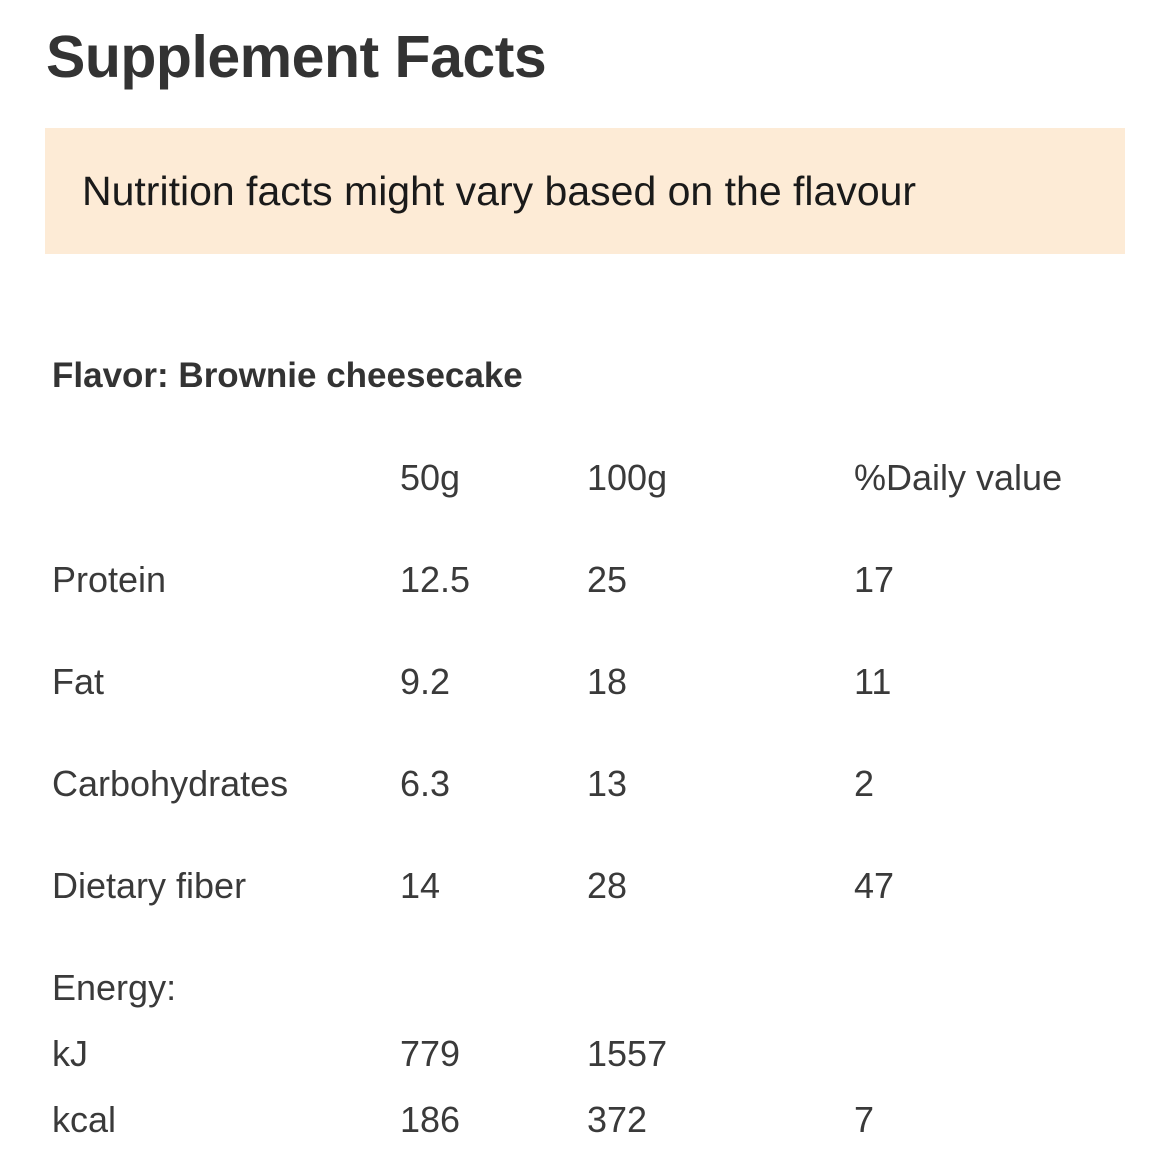 The image size is (1170, 1170). What do you see at coordinates (425, 783) in the screenshot?
I see `row-value-50g: 6.3` at bounding box center [425, 783].